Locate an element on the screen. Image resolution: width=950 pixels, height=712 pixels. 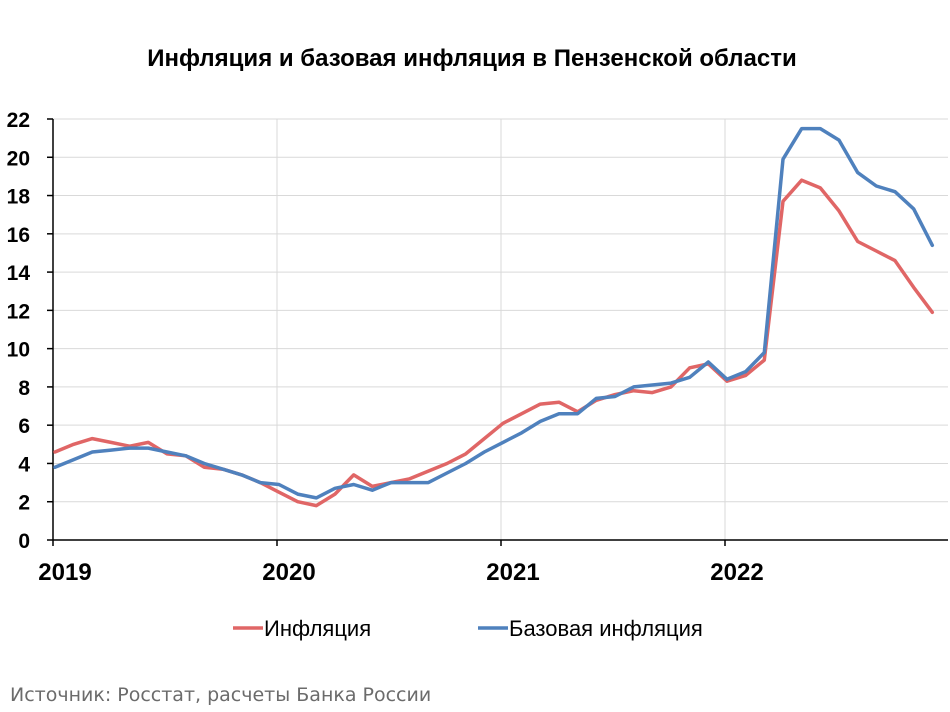
y-tick-label: 0 is located at coordinates (24, 541).